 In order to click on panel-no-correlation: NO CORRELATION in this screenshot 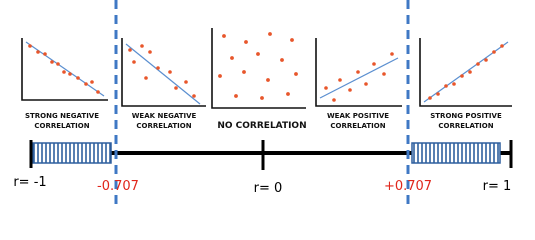, I will do `click(259, 79)`.